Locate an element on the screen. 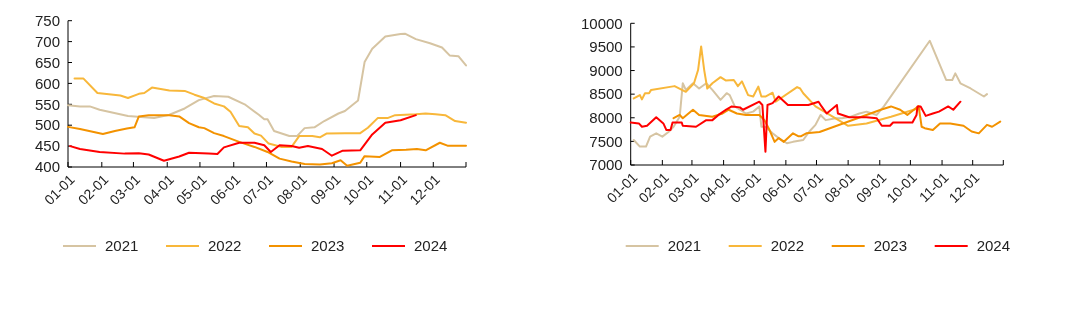  y-tick-label: 750 is located at coordinates (47, 20).